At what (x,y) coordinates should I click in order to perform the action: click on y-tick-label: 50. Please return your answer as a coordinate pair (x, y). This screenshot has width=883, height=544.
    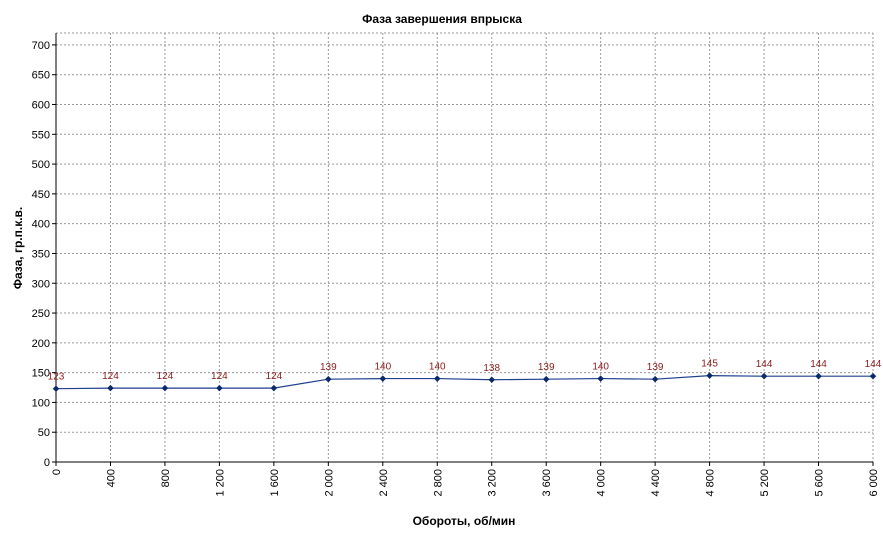
    Looking at the image, I should click on (44, 433).